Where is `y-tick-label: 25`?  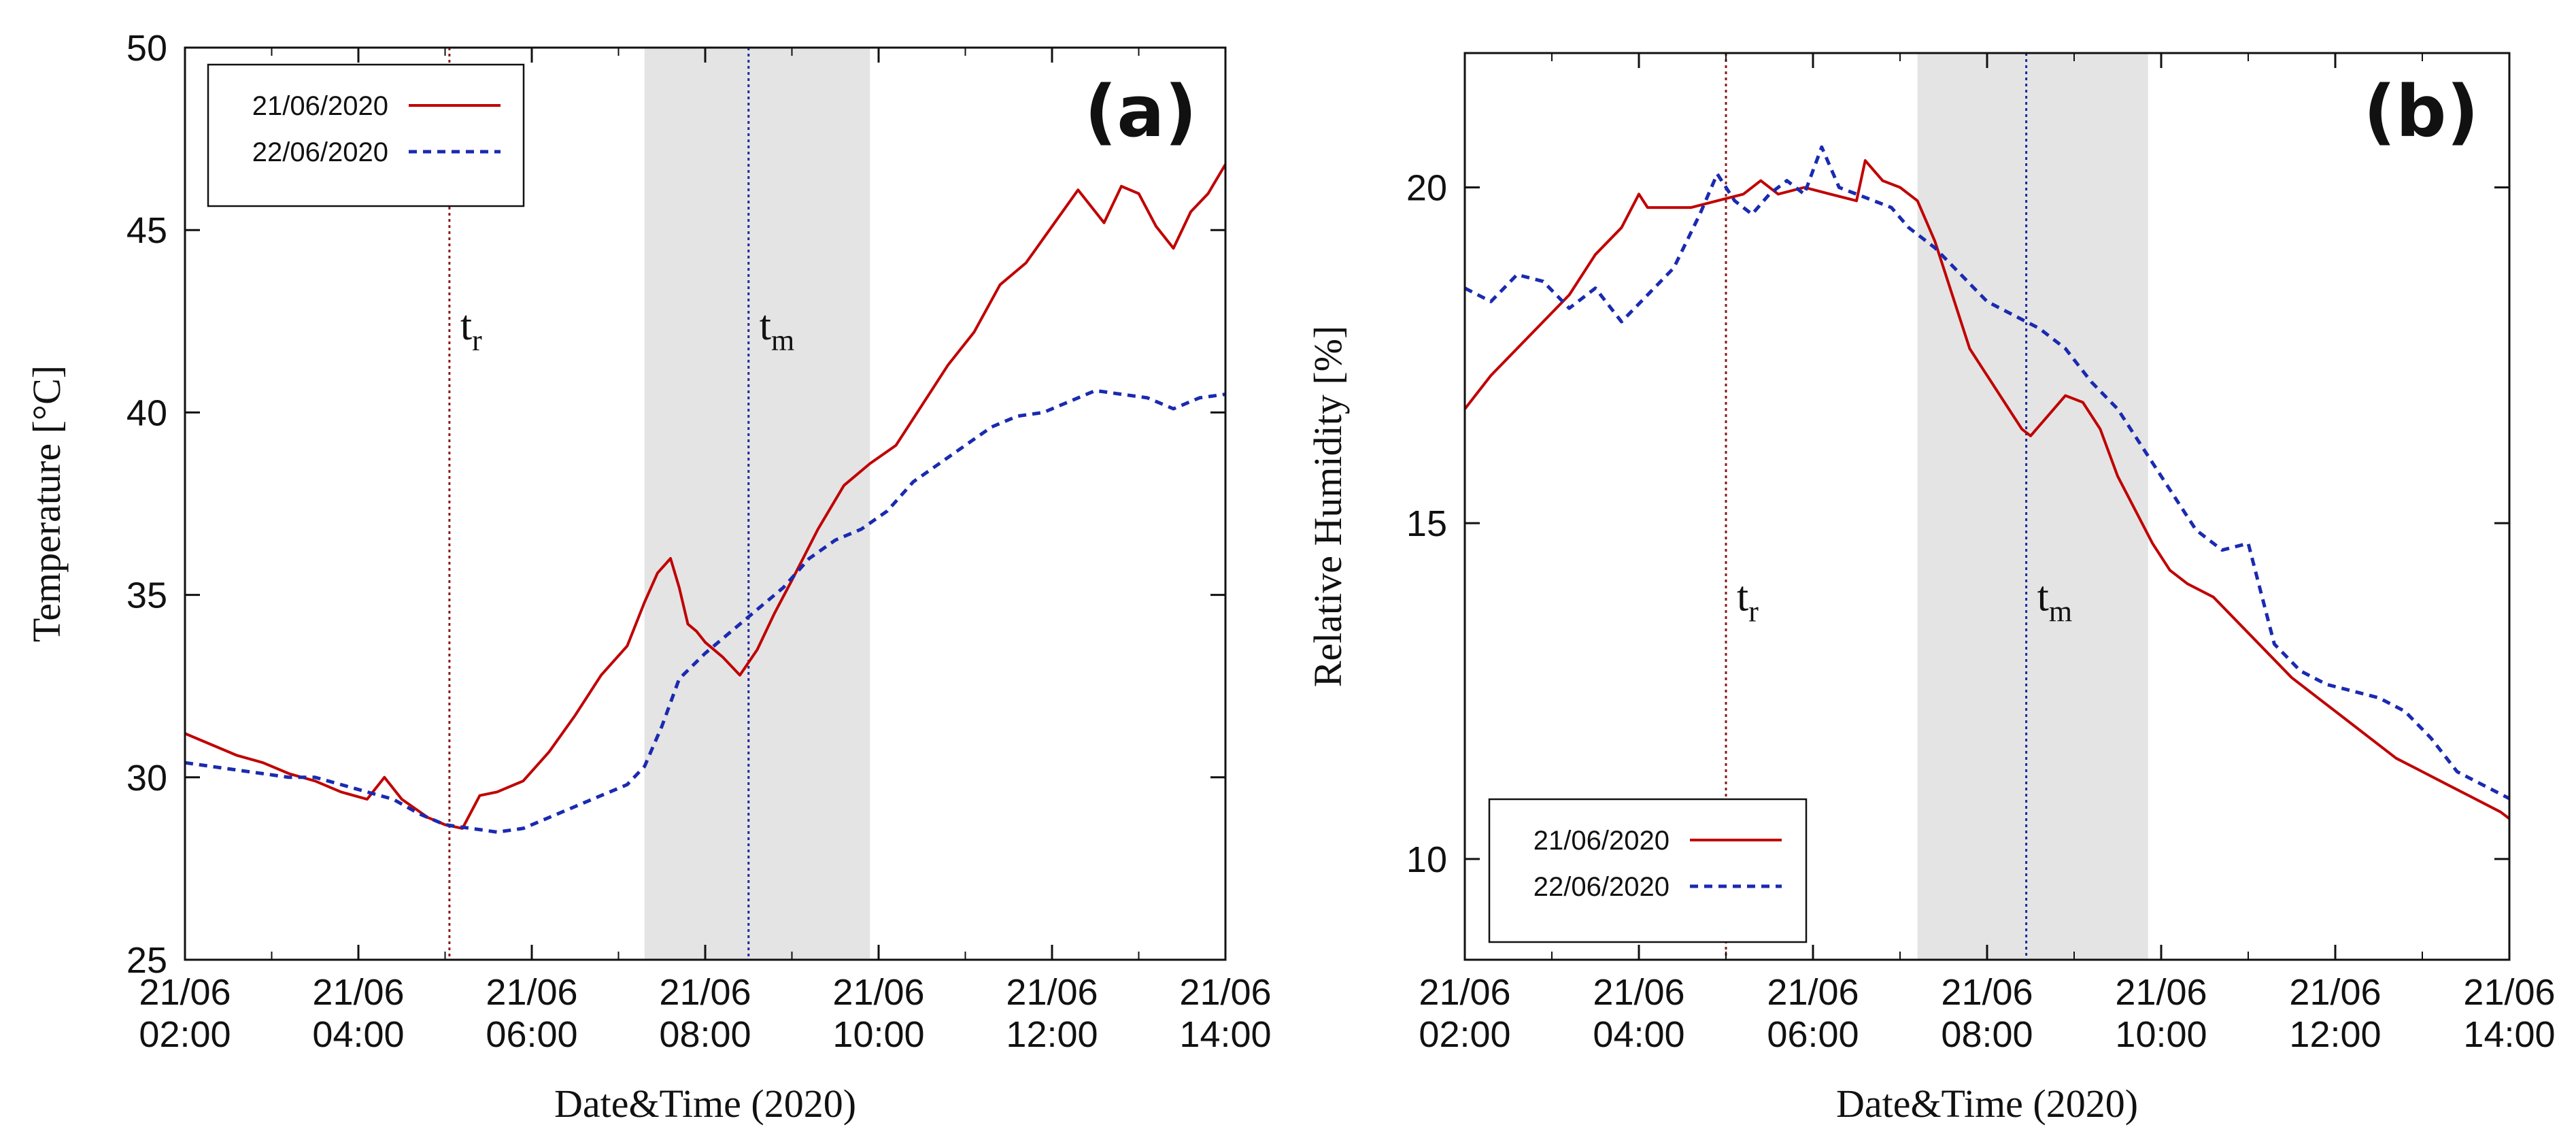 y-tick-label: 25 is located at coordinates (146, 960).